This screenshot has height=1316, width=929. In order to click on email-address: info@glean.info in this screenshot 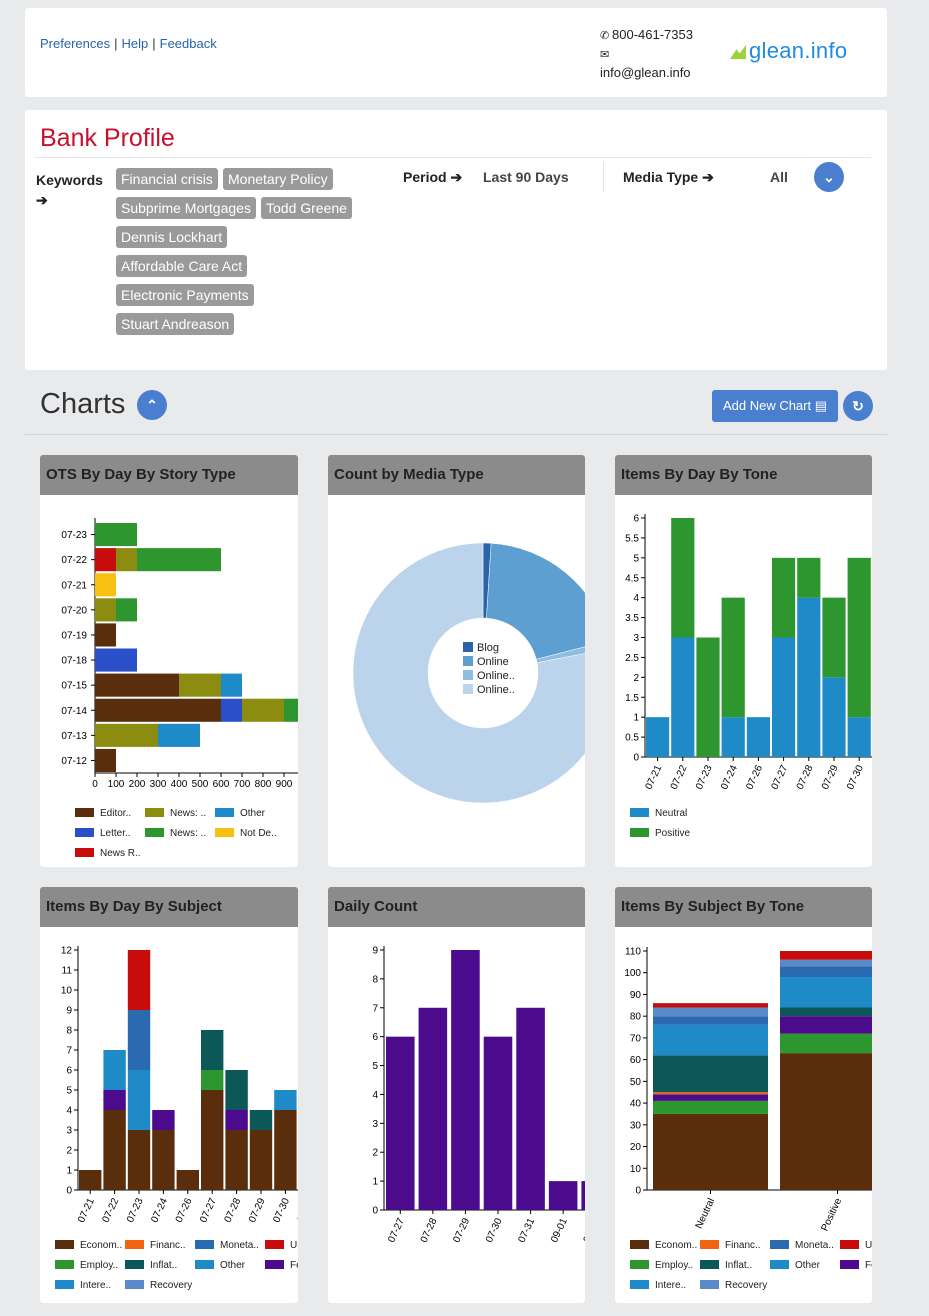, I will do `click(645, 72)`.